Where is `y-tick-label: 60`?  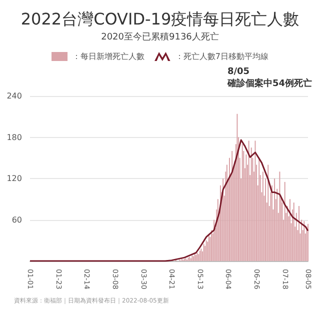 y-tick-label: 60 is located at coordinates (17, 219).